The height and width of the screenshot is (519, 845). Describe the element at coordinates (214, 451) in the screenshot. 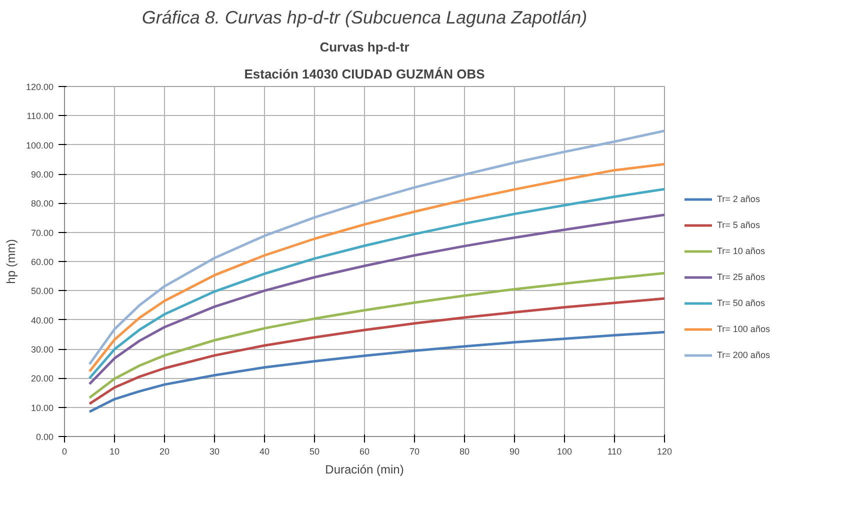

I see `x-tick-label: 30` at that location.